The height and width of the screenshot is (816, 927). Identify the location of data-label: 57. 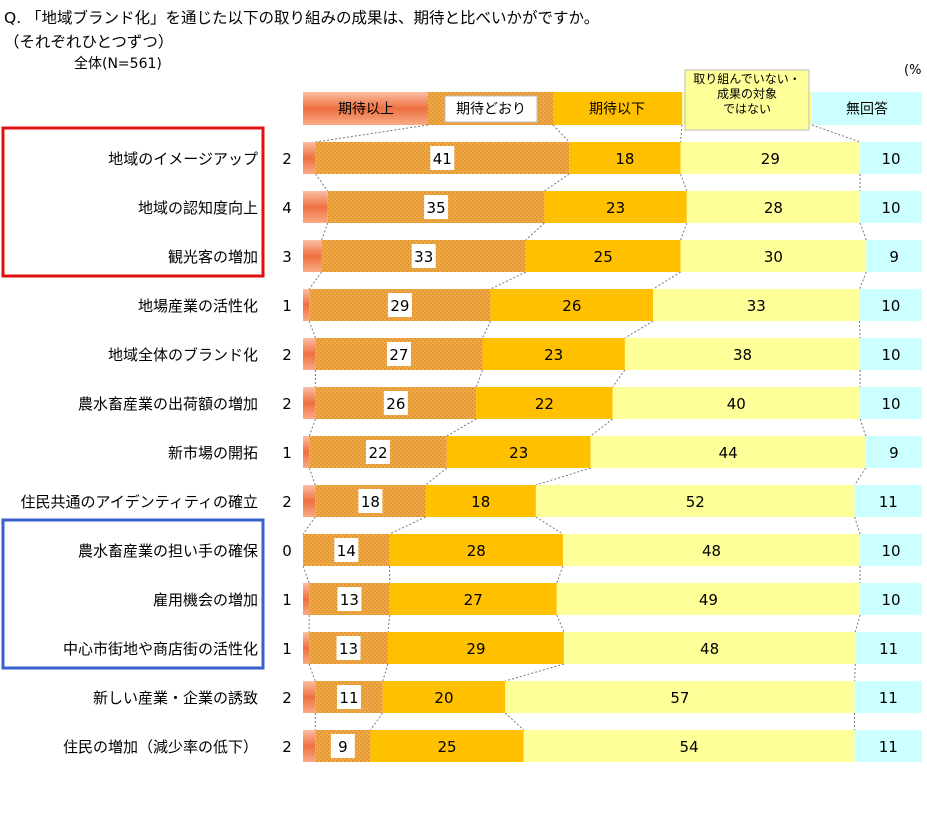
(679, 698).